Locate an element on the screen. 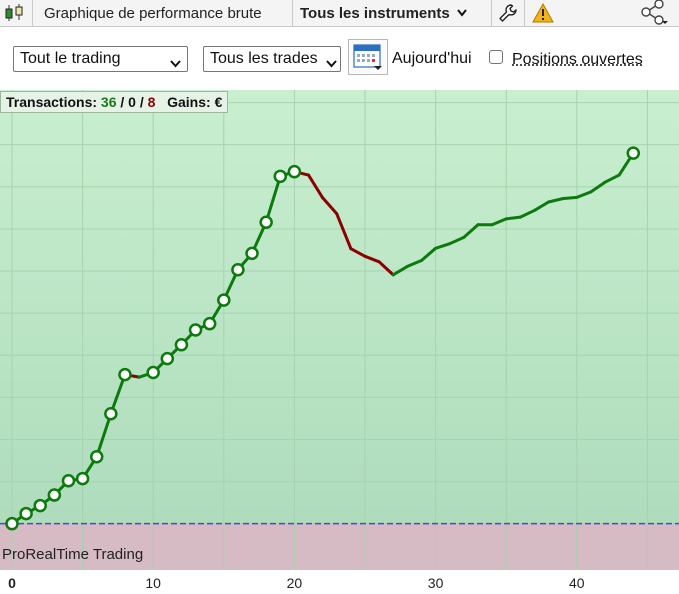  instruments-dropdown: Tous les instruments is located at coordinates (384, 13).